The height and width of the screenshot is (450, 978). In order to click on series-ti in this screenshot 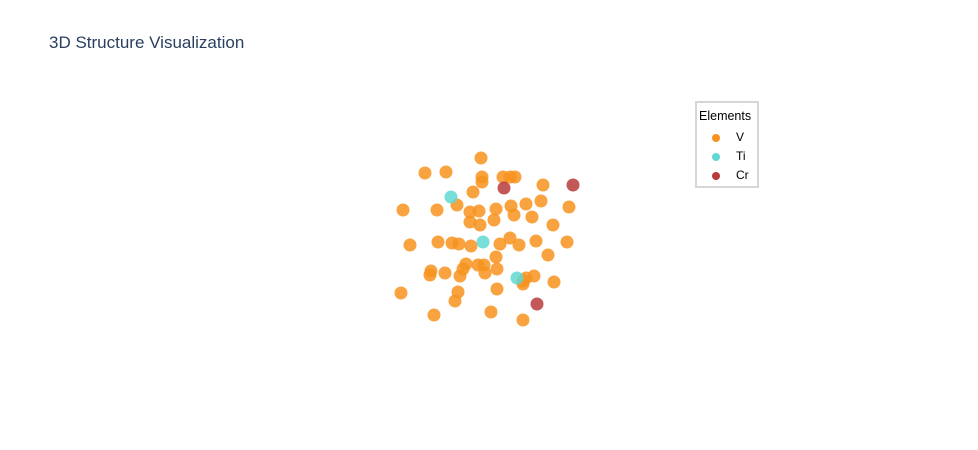, I will do `click(484, 237)`.